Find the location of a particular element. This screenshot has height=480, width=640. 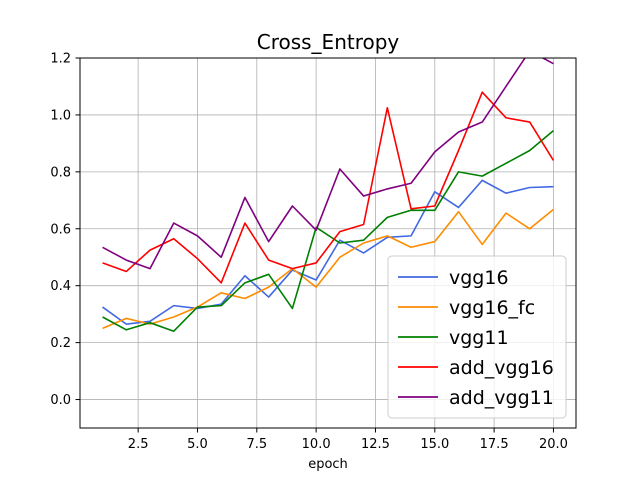

y-tick-label: 1.2 is located at coordinates (60, 59).